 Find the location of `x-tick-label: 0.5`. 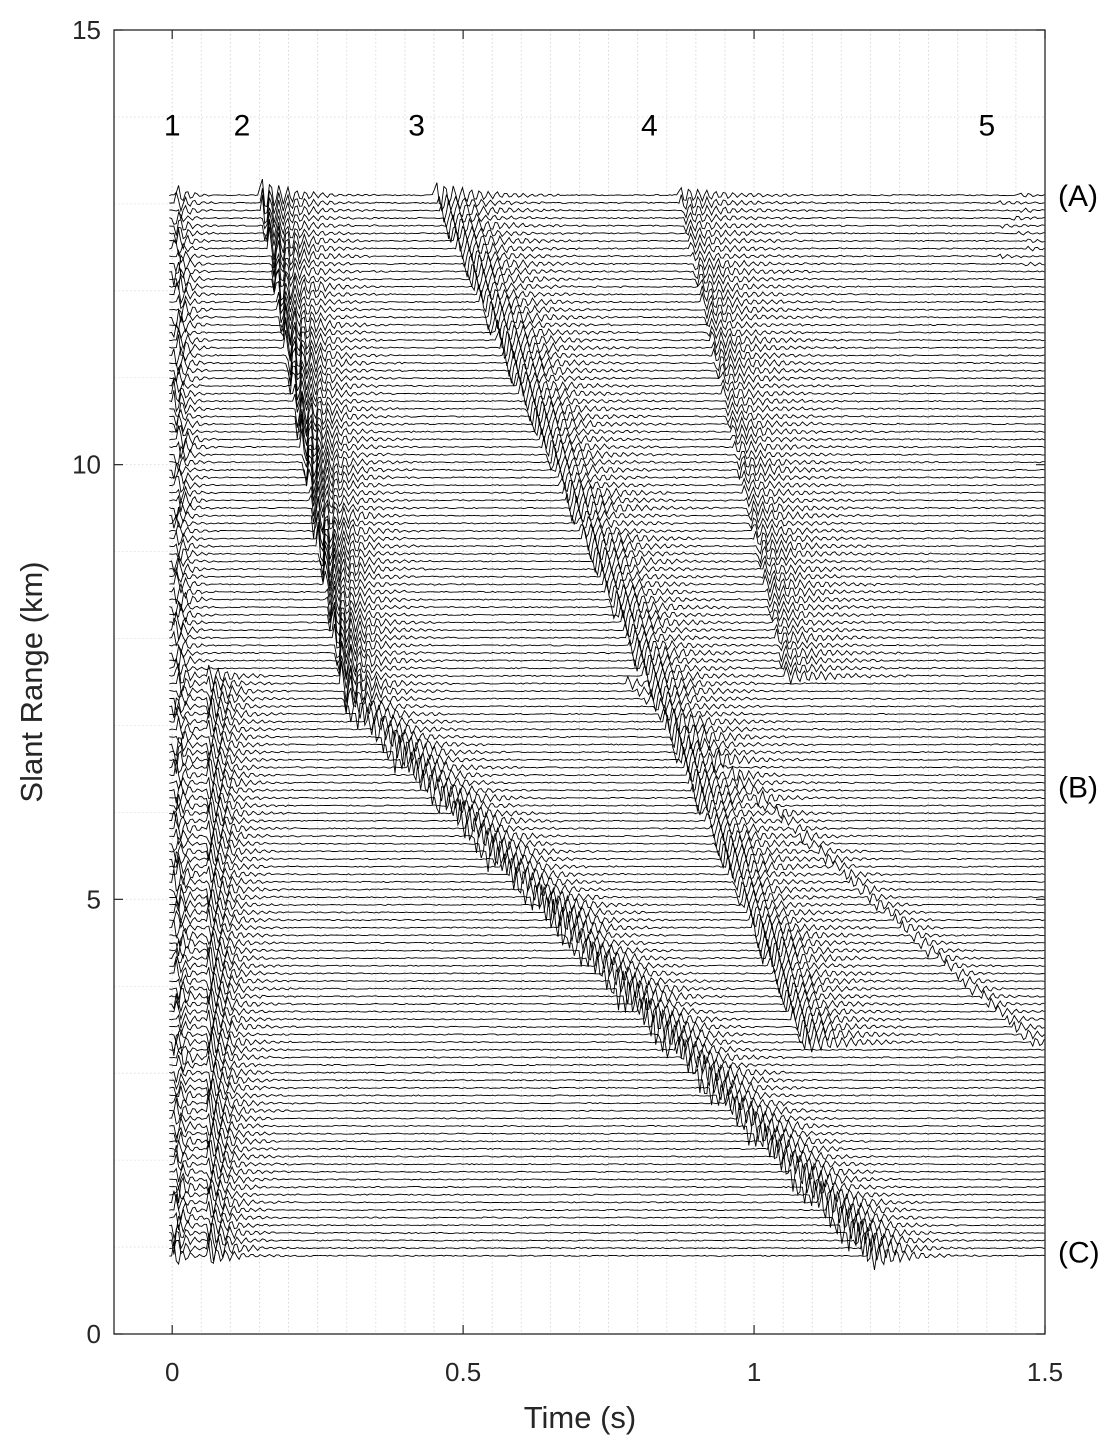

x-tick-label: 0.5 is located at coordinates (463, 1372).